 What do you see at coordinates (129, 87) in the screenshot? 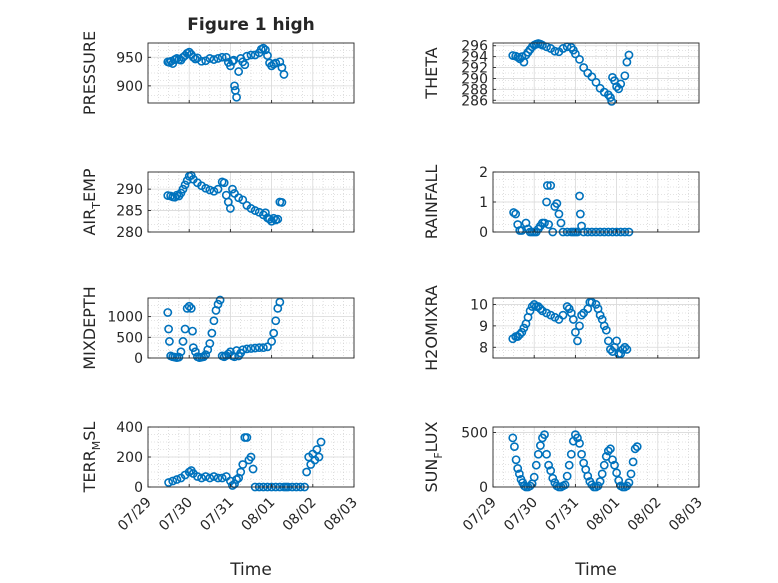
I see `y-tick-label: 900` at bounding box center [129, 87].